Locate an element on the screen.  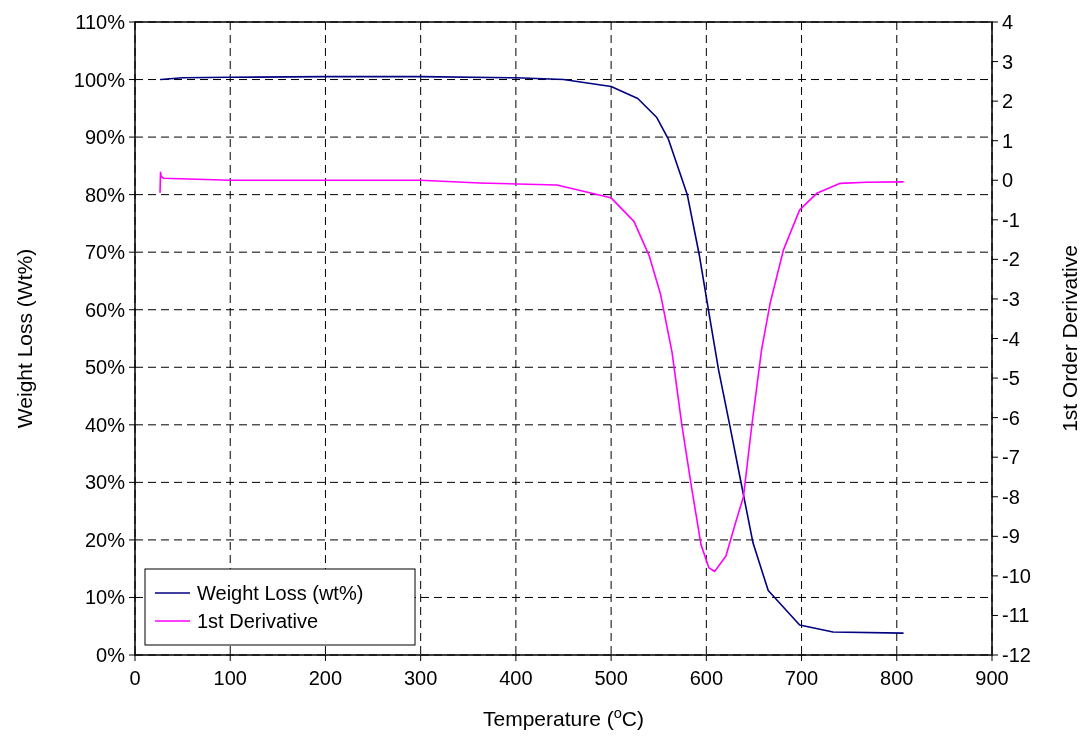
y2-tick-label: -9 is located at coordinates (1011, 536).